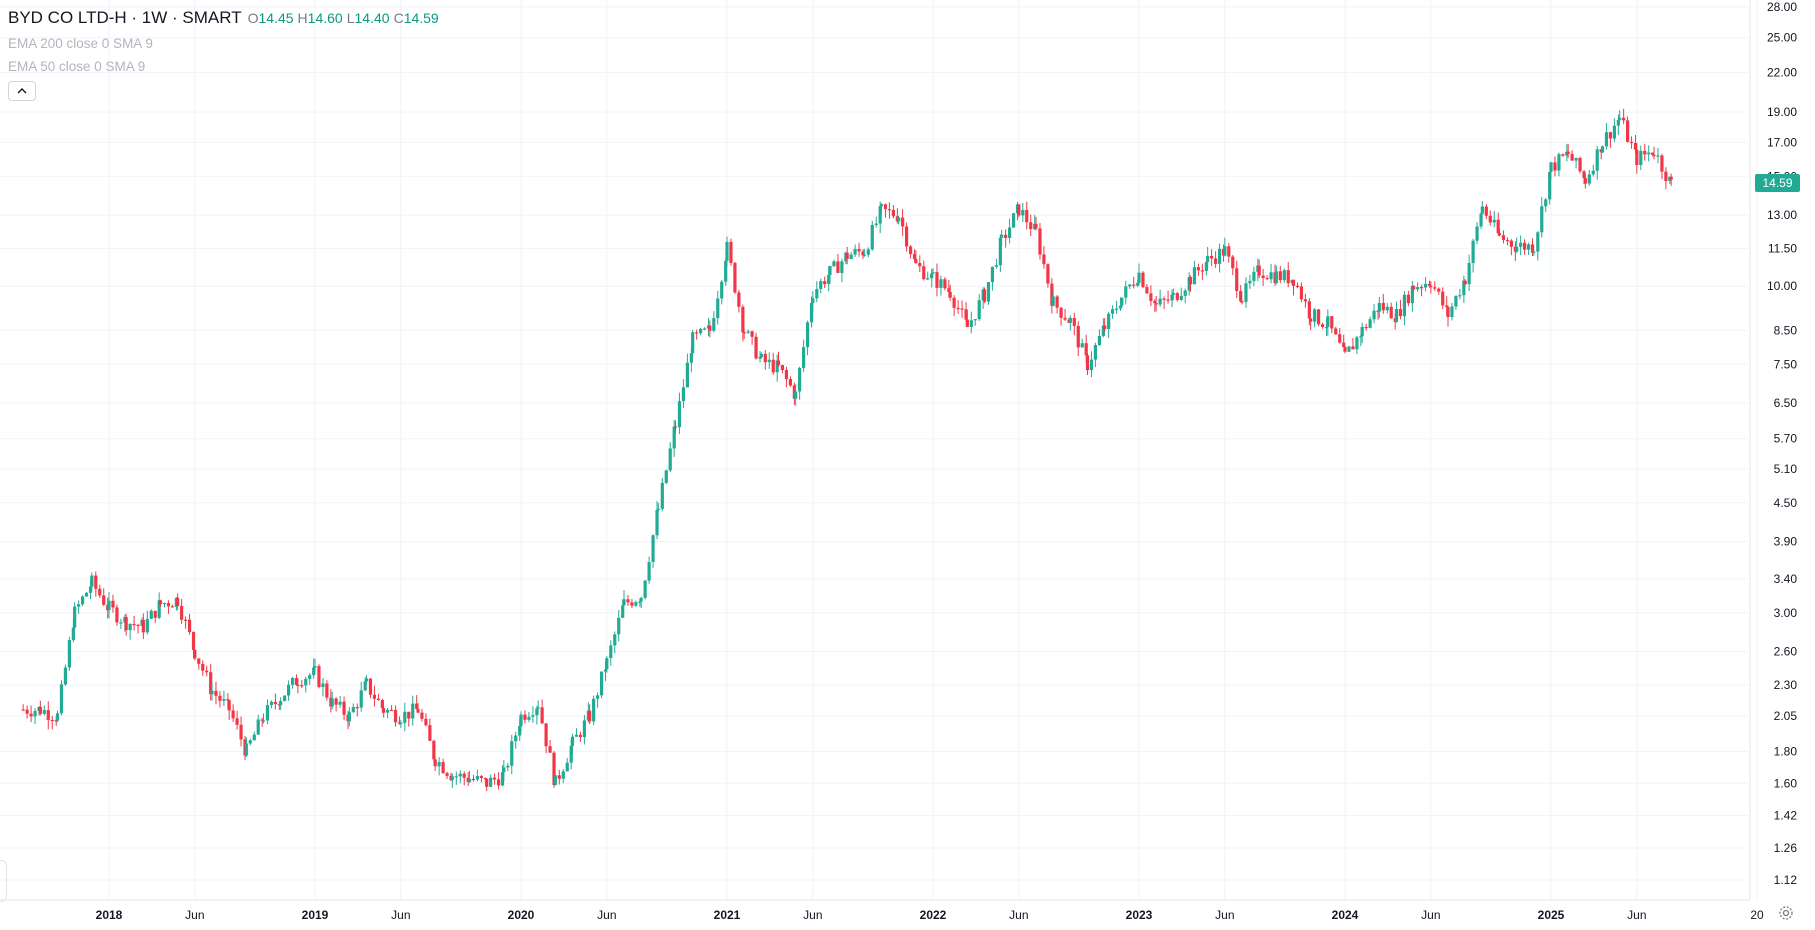 Image resolution: width=1815 pixels, height=930 pixels. What do you see at coordinates (1345, 915) in the screenshot?
I see `x-tick-label: 2024` at bounding box center [1345, 915].